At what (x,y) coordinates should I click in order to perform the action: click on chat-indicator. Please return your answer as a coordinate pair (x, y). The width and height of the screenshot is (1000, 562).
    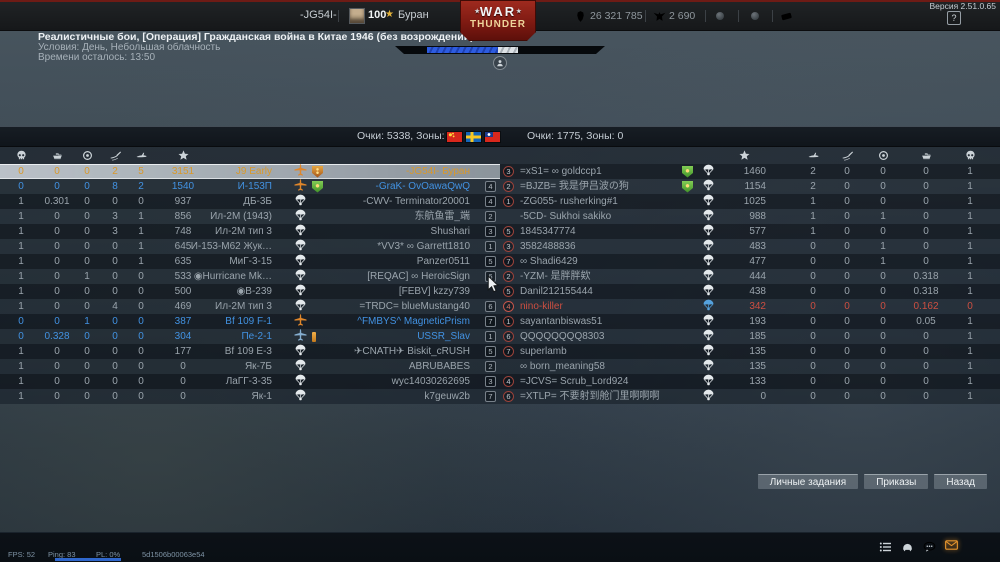
    Looking at the image, I should click on (88, 559).